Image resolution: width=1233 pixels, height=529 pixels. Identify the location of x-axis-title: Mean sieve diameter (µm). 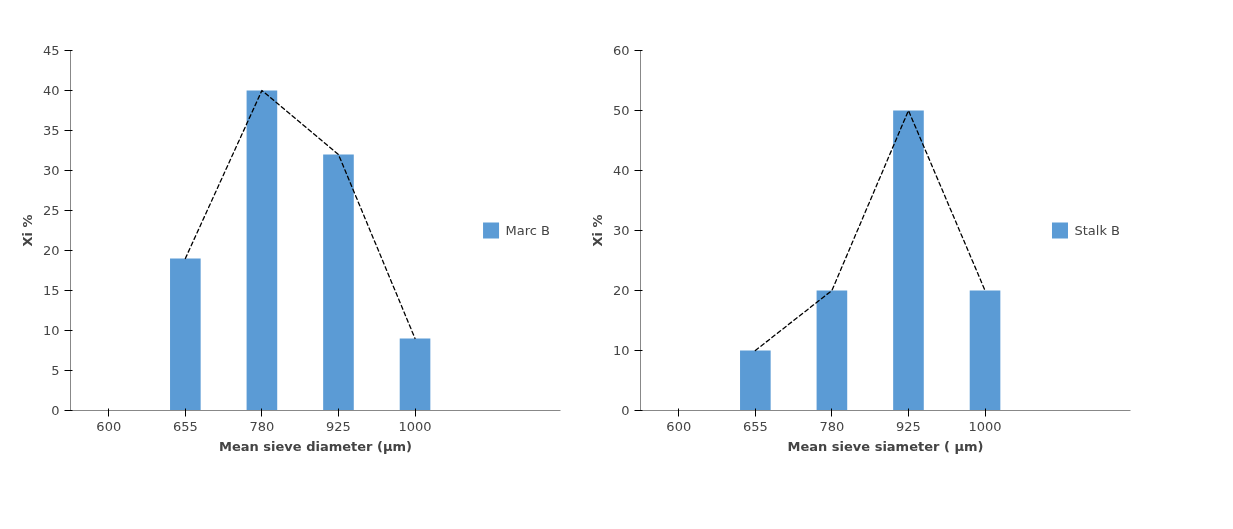
(315, 446).